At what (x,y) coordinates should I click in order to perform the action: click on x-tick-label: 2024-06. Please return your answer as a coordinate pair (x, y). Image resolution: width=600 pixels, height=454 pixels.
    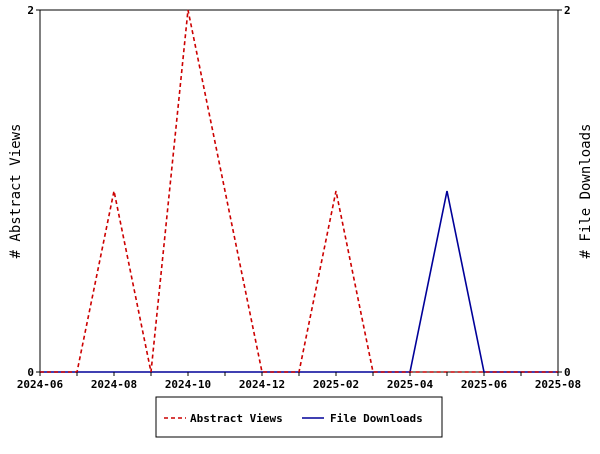
    Looking at the image, I should click on (40, 384).